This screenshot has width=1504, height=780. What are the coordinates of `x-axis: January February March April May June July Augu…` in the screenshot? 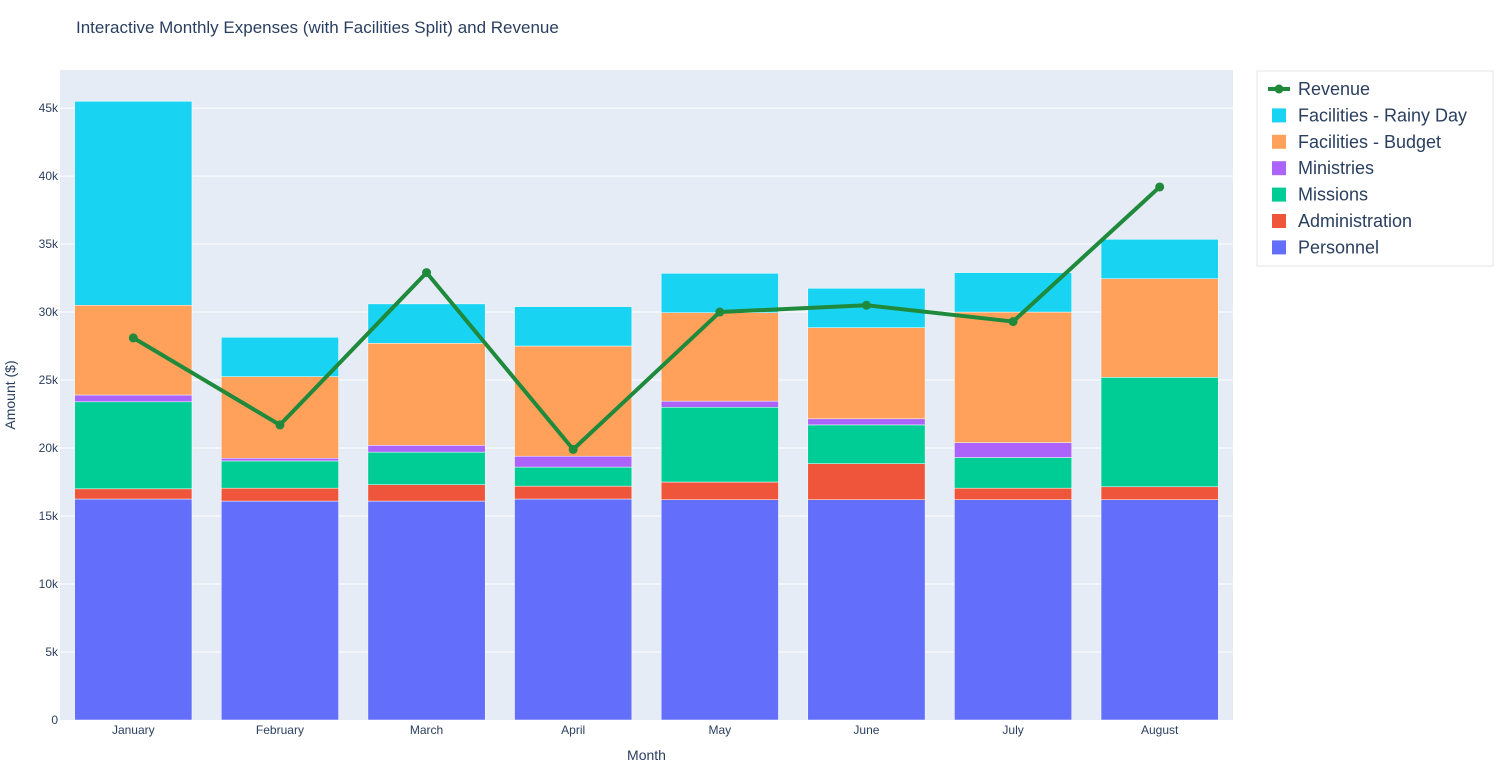 It's located at (645, 730).